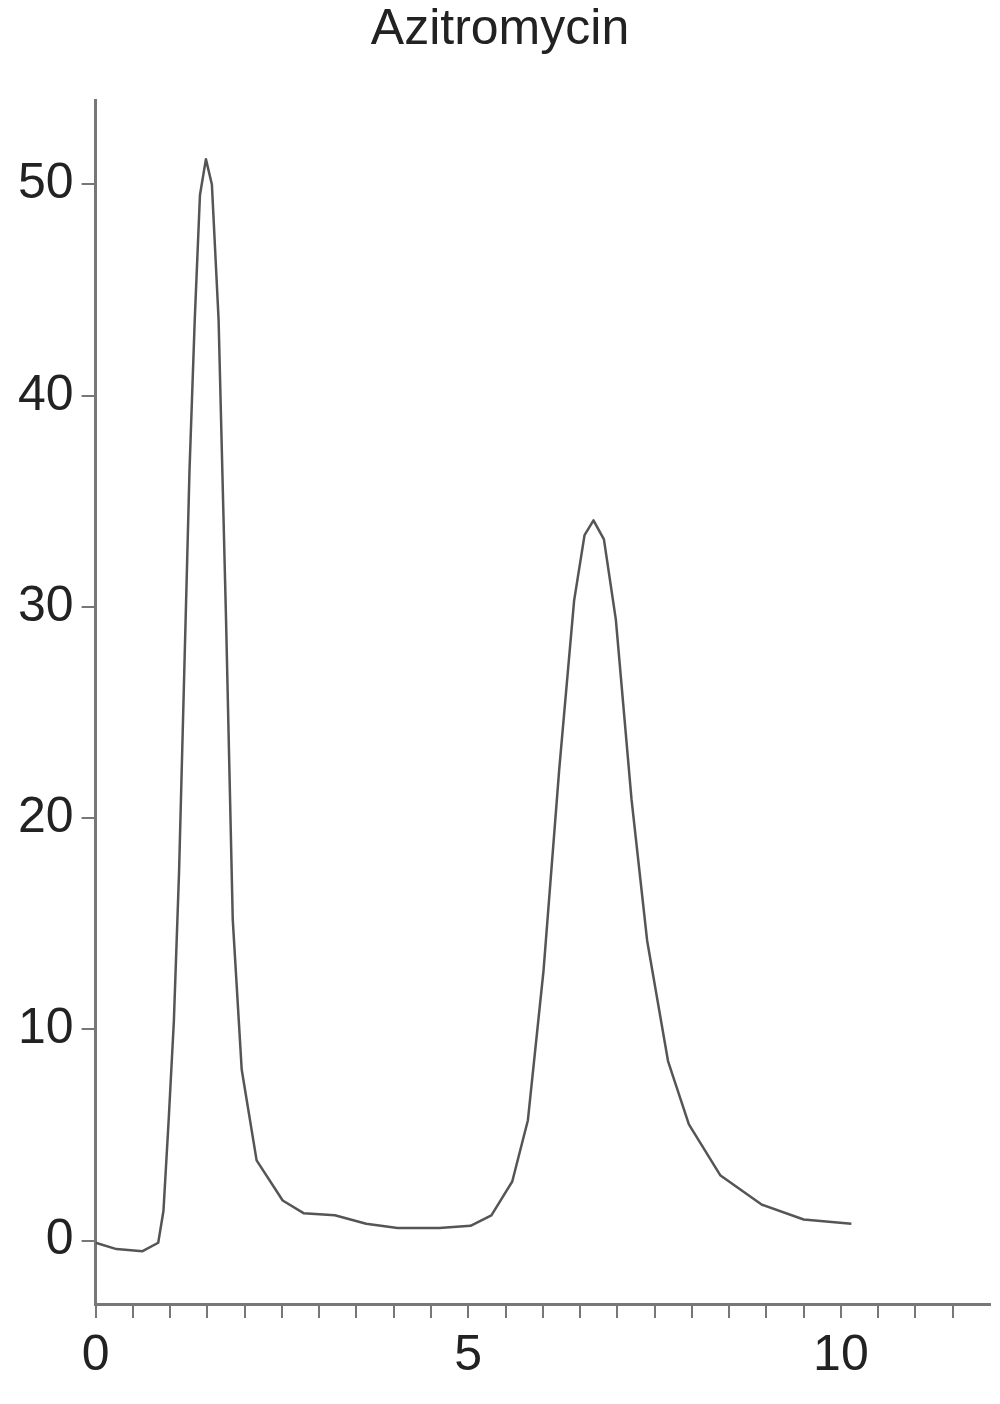 The image size is (1000, 1404). Describe the element at coordinates (45, 814) in the screenshot. I see `y-tick-label: 20` at that location.